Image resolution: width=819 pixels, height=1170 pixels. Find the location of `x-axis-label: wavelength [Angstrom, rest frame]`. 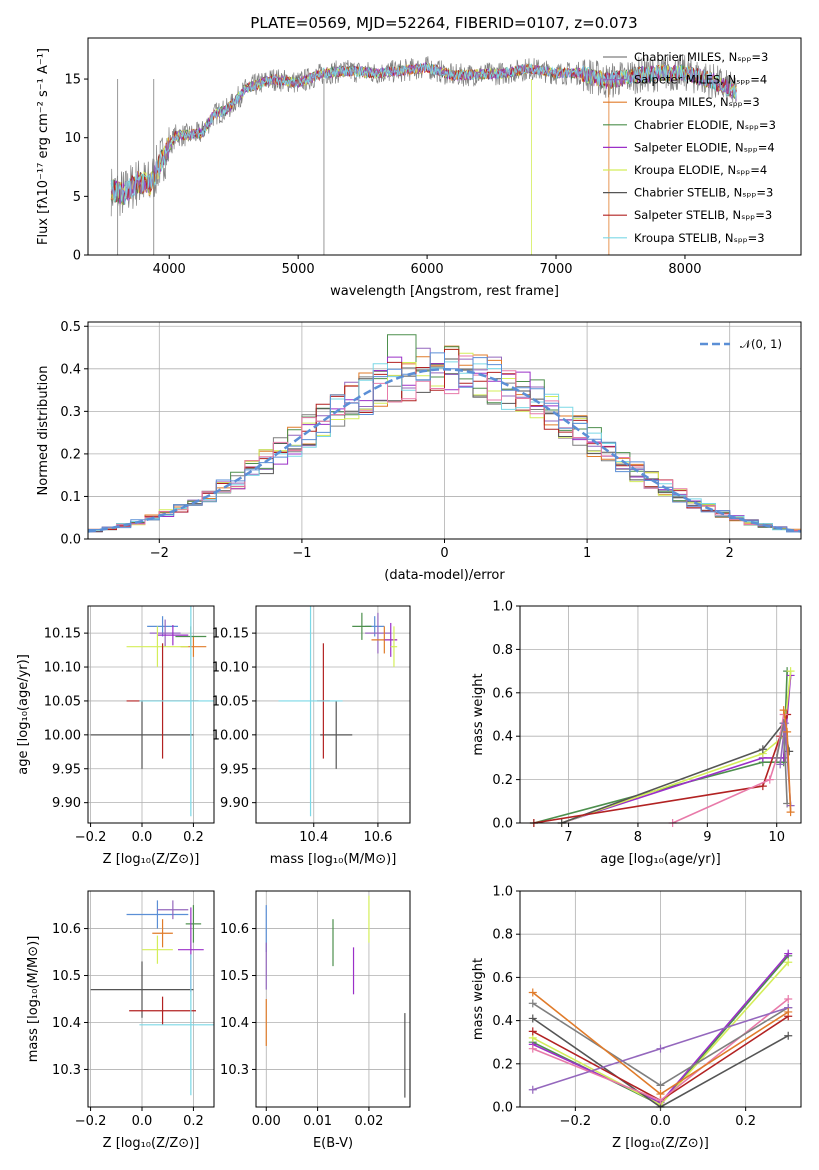

x-axis-label: wavelength [Angstrom, rest frame] is located at coordinates (444, 291).